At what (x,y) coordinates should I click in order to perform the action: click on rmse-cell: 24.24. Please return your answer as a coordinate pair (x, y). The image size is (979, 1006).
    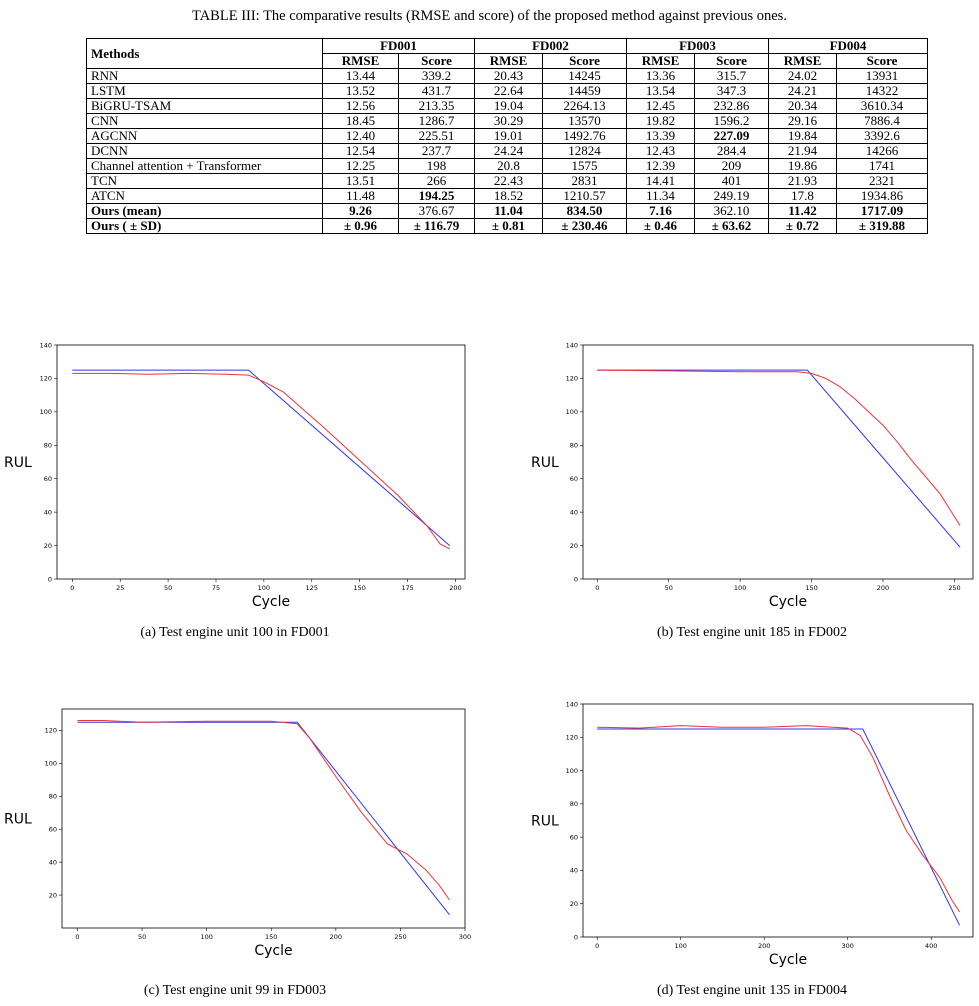
    Looking at the image, I should click on (508, 151).